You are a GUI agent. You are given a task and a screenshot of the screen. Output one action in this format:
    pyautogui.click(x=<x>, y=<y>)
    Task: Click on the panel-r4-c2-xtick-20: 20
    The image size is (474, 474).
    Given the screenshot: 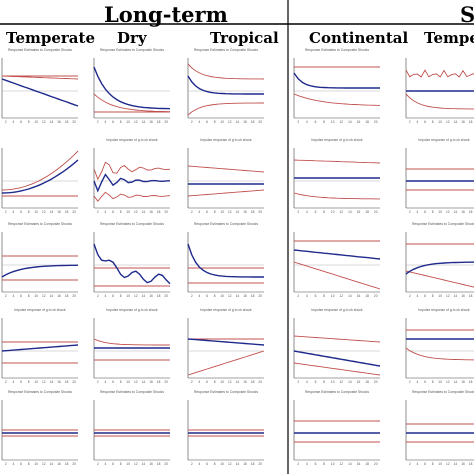 What is the action you would take?
    pyautogui.click(x=166, y=382)
    